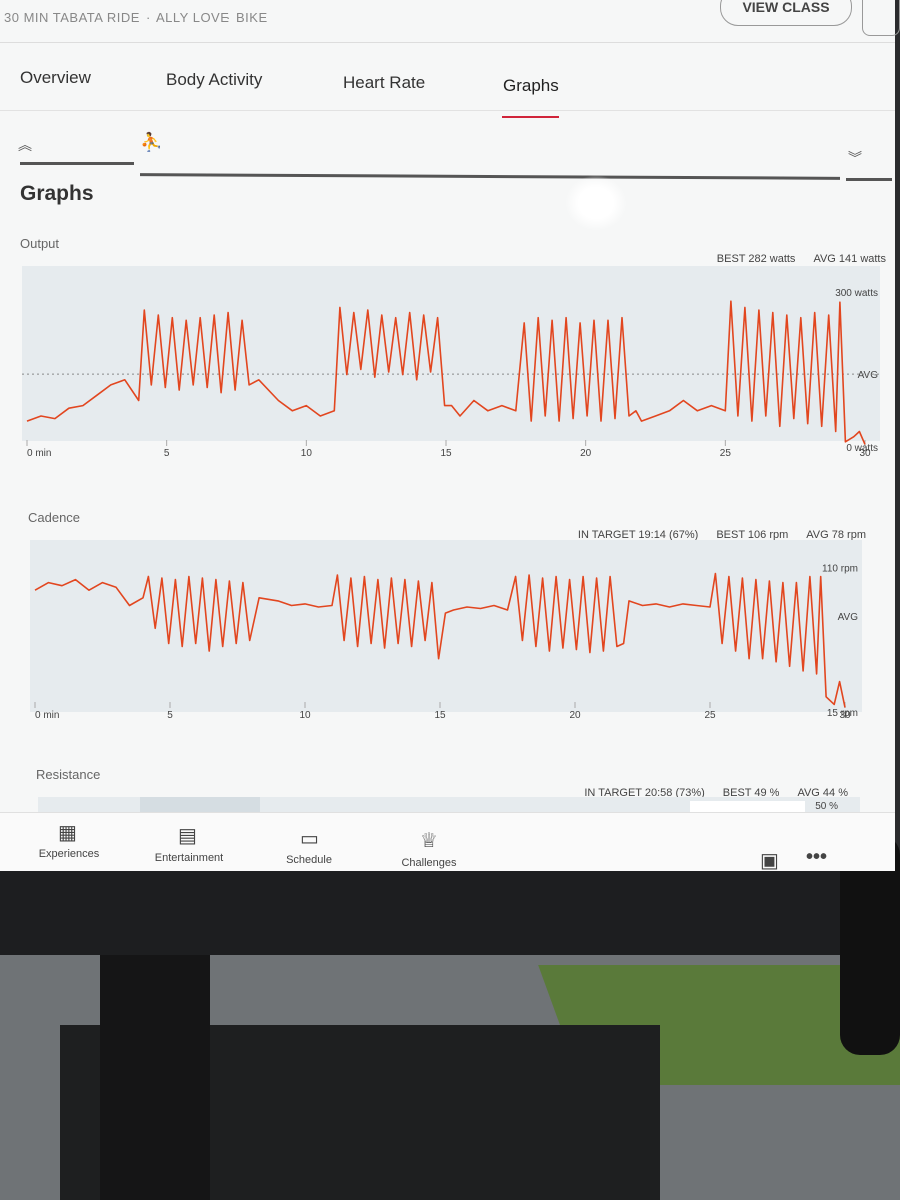  I want to click on chart-title: Output, so click(39, 243).